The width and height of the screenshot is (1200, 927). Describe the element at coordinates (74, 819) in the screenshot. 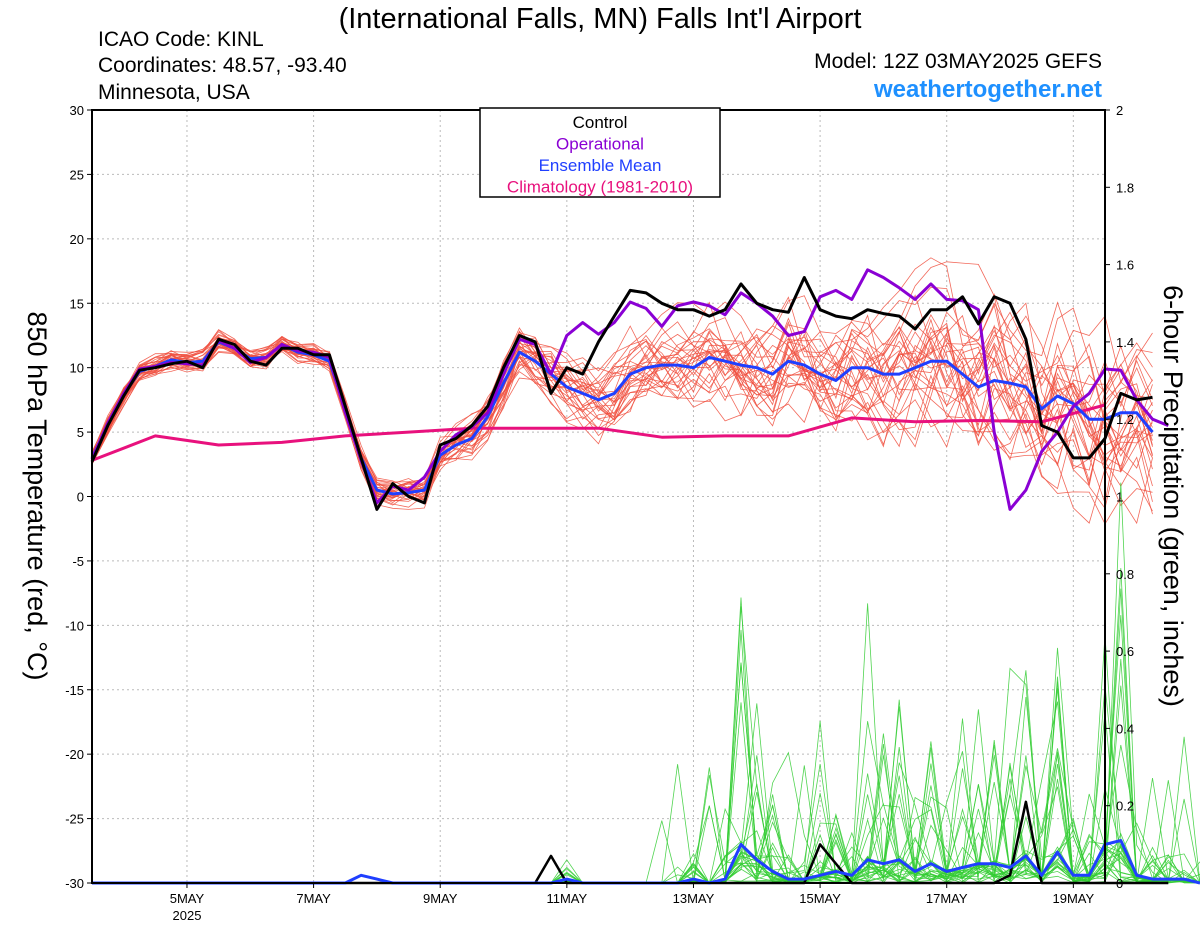

I see `y-tick-label: -25` at that location.